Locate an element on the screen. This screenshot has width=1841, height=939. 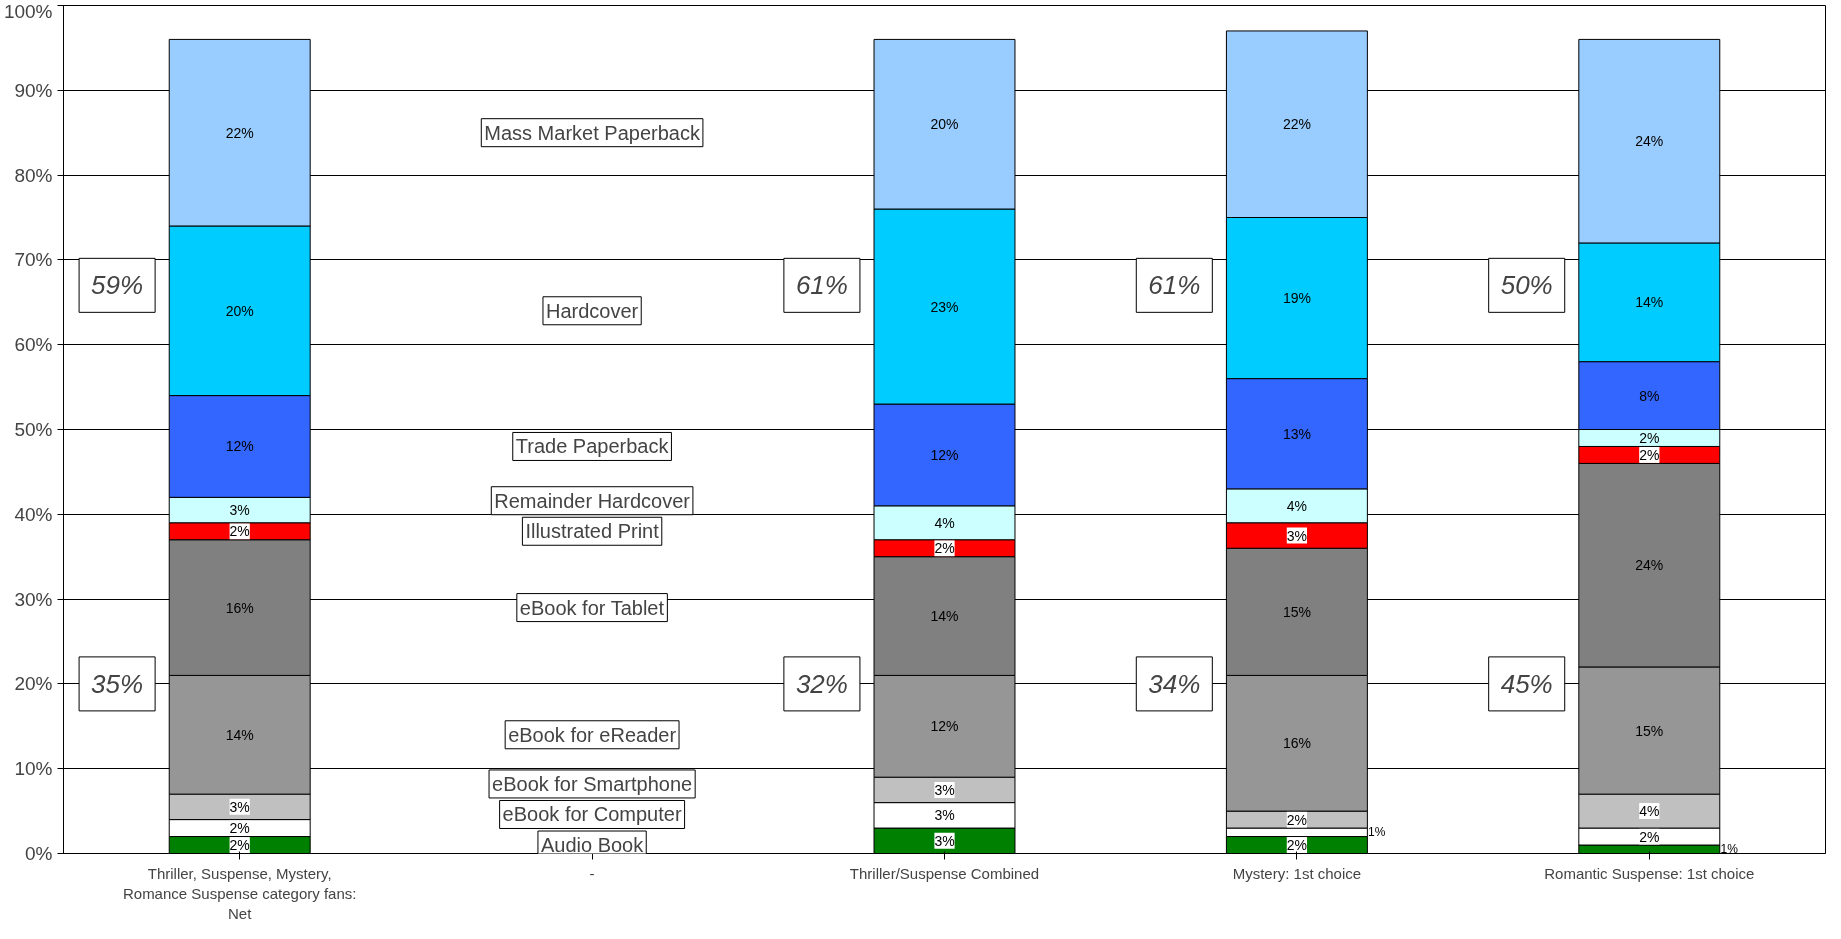
y-tick-label: 60% is located at coordinates (33, 345).